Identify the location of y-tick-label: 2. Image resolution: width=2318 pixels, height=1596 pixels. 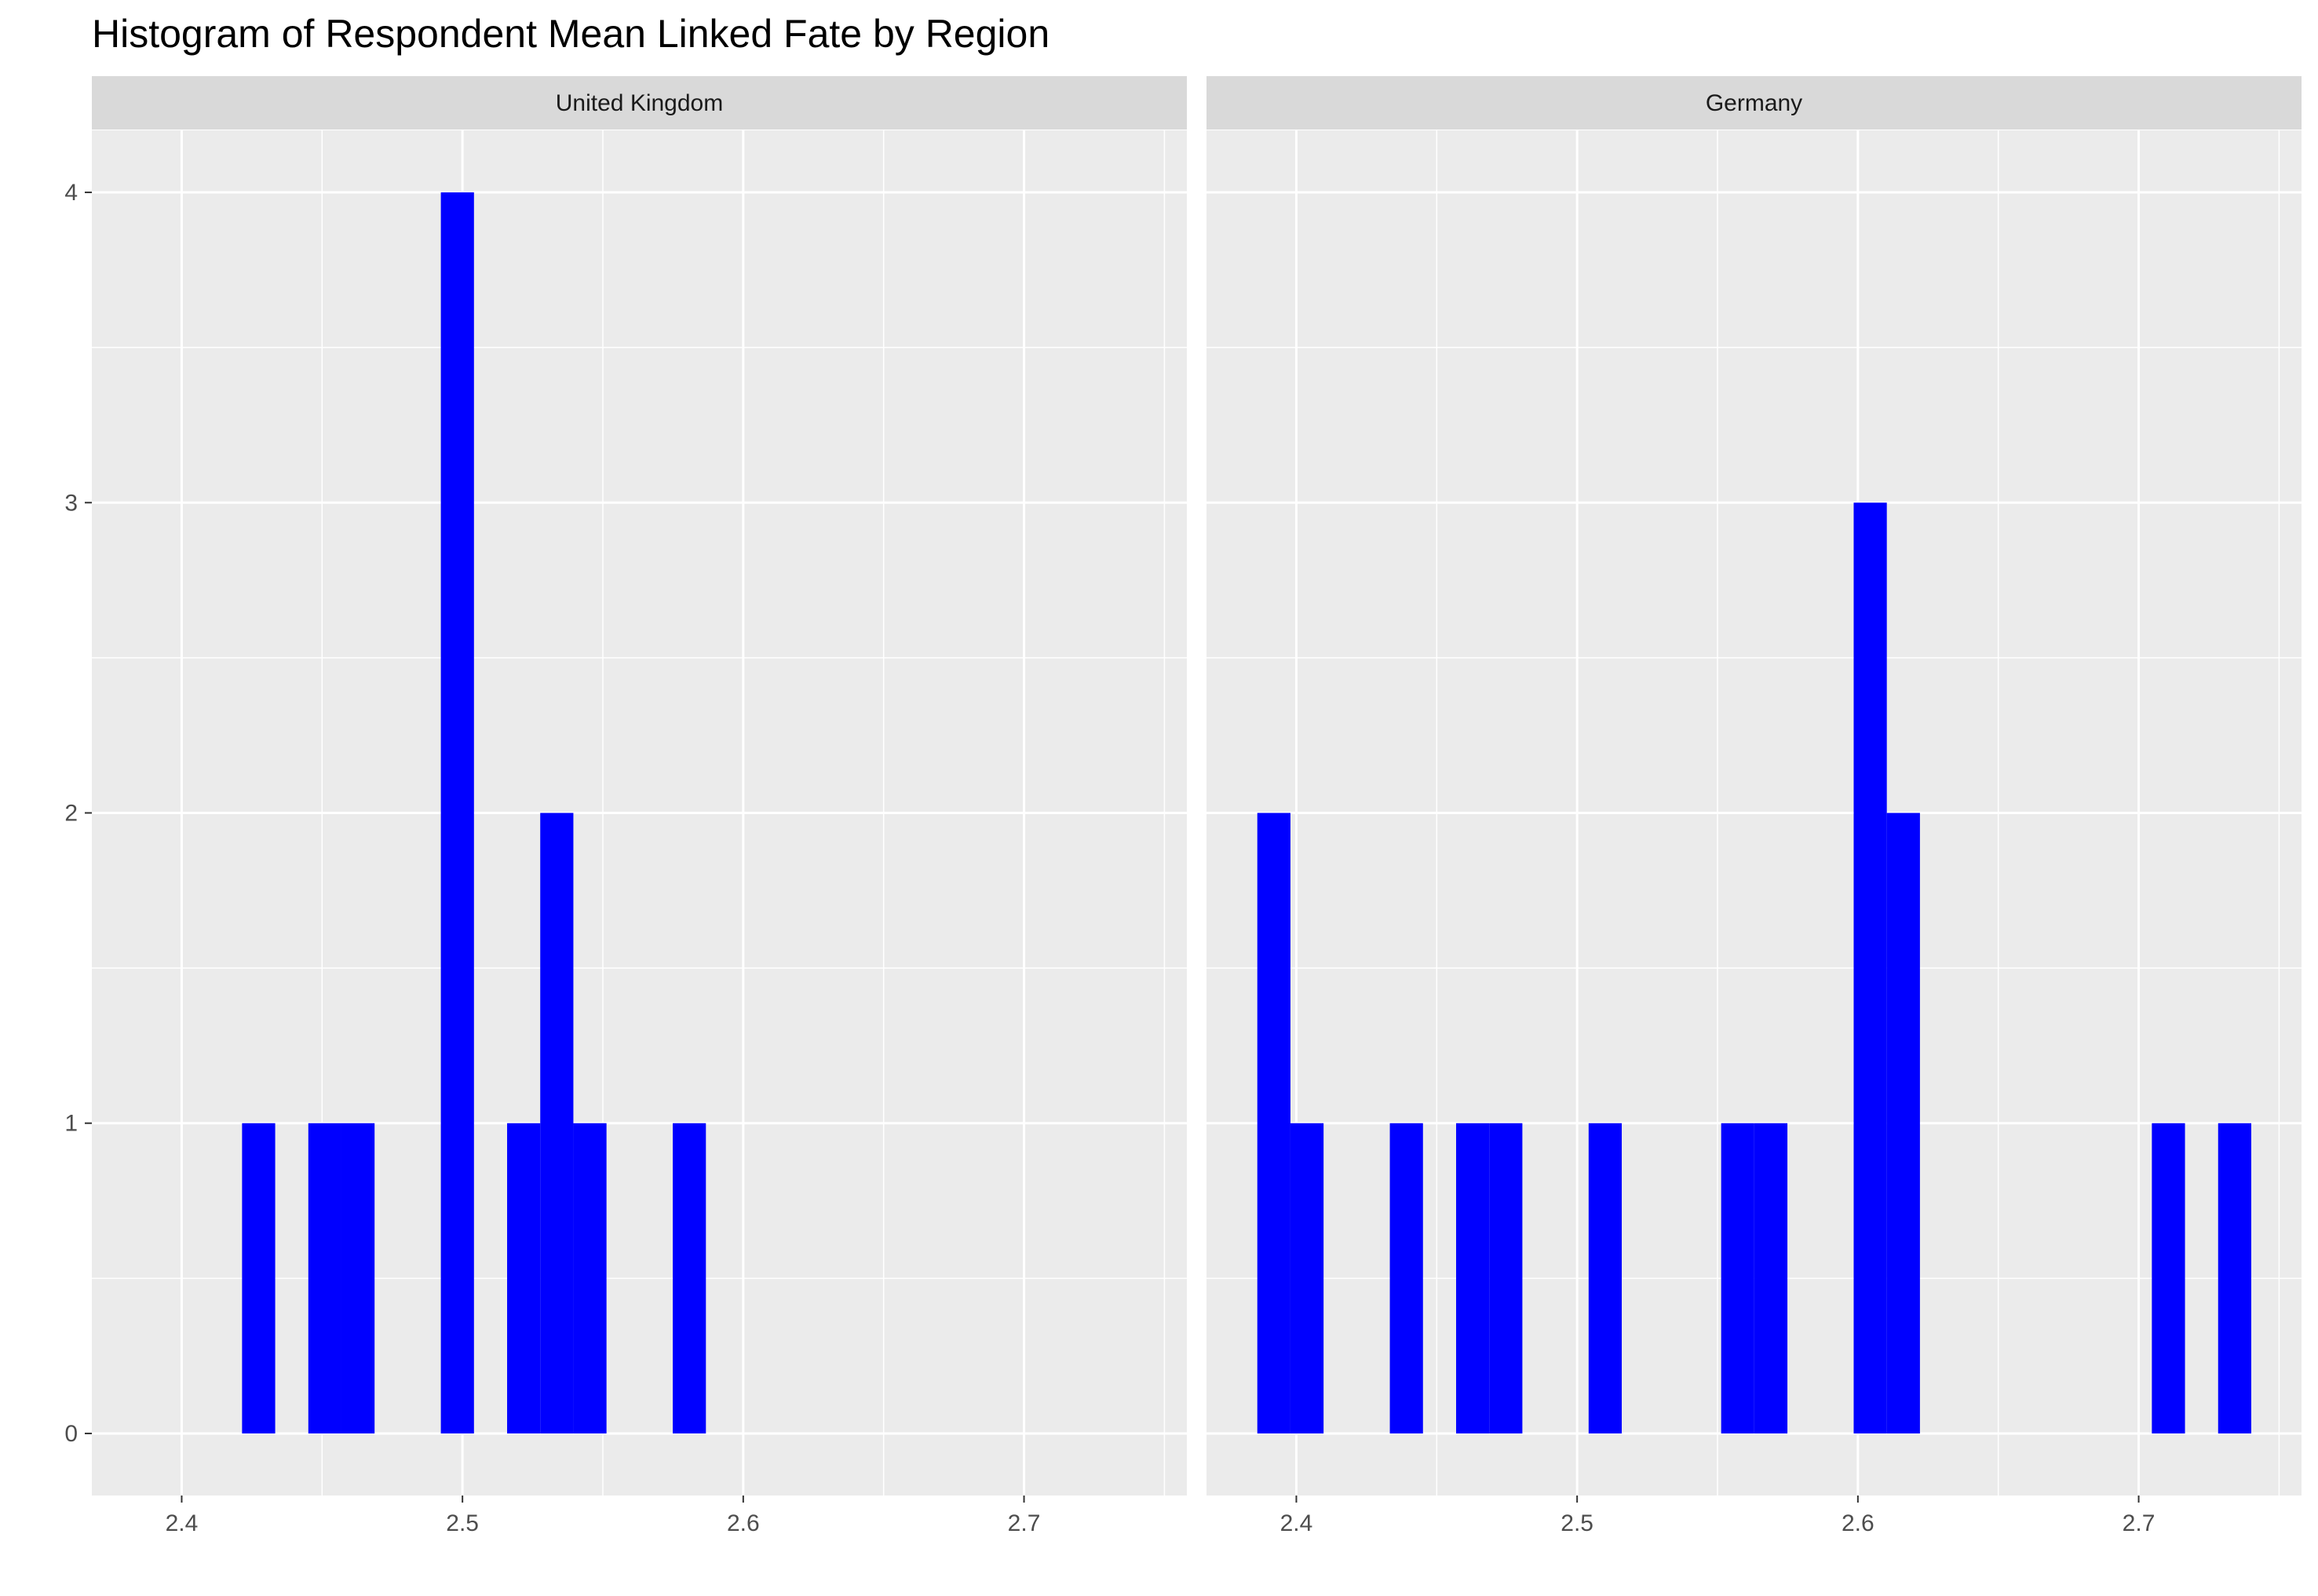
(71, 814).